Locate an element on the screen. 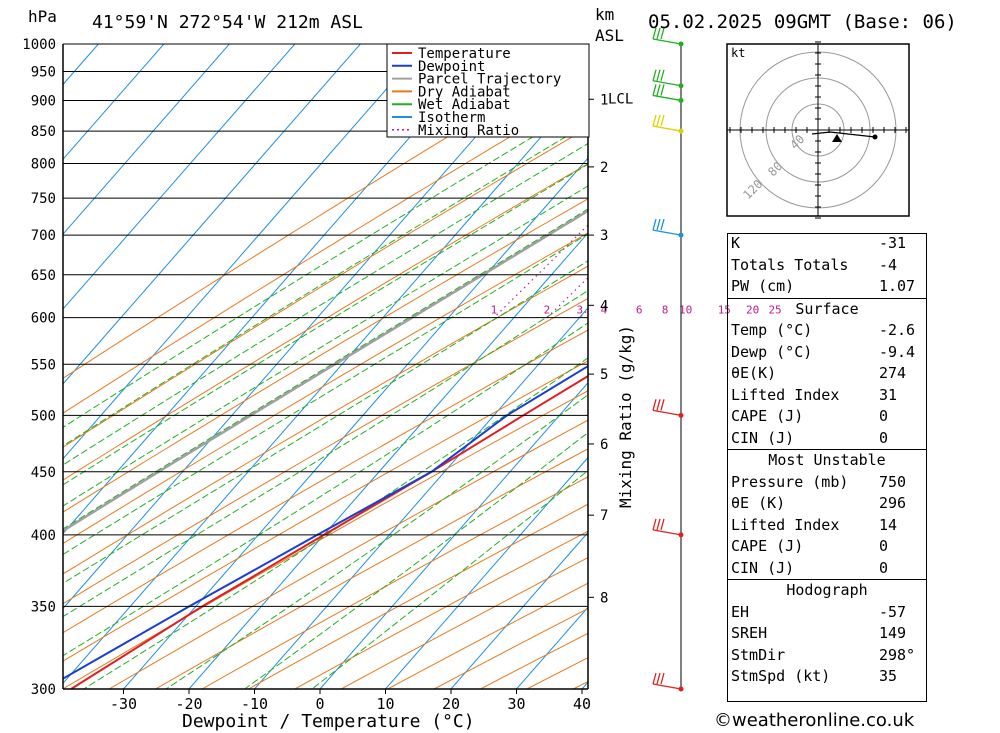  pressure-tick-label: 500 is located at coordinates (43, 416).